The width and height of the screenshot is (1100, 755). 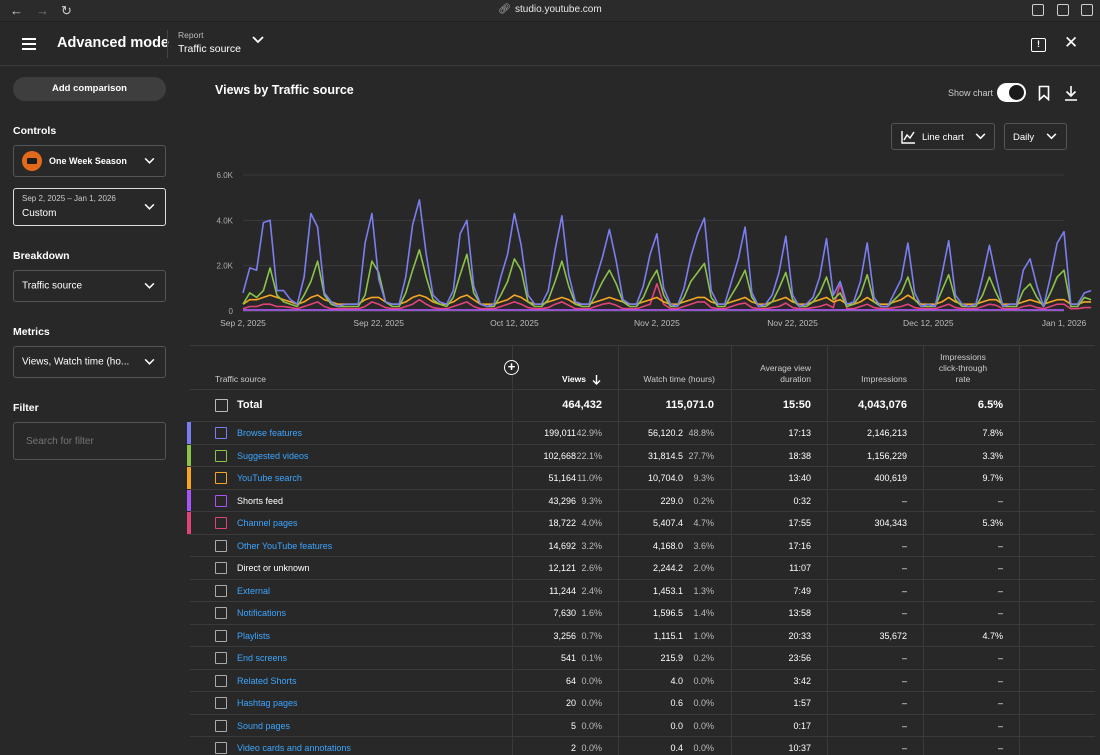 I want to click on traffic-source-name: Suggested videos, so click(x=273, y=455).